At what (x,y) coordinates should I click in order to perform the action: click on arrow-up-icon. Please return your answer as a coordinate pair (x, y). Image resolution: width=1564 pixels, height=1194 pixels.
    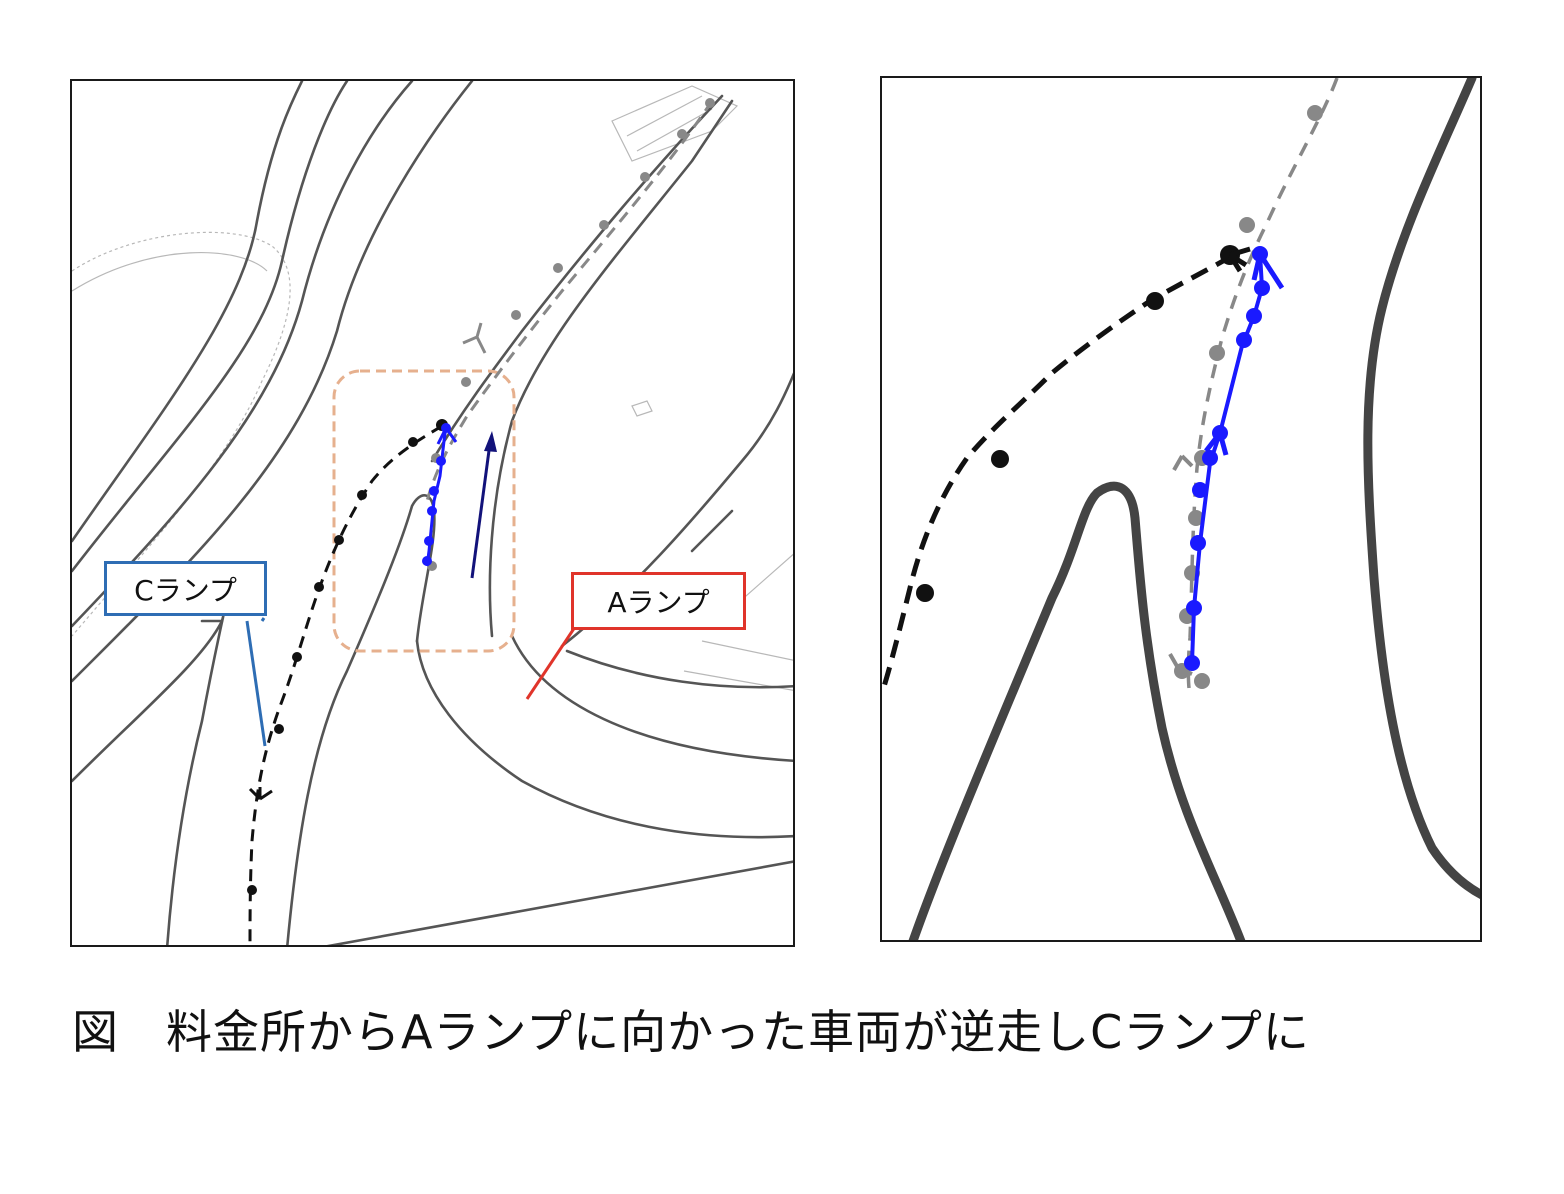
    Looking at the image, I should click on (483, 505).